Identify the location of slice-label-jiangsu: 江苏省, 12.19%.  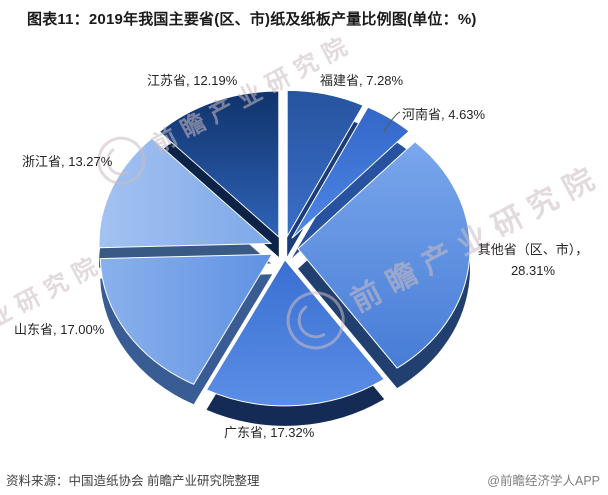
(192, 80).